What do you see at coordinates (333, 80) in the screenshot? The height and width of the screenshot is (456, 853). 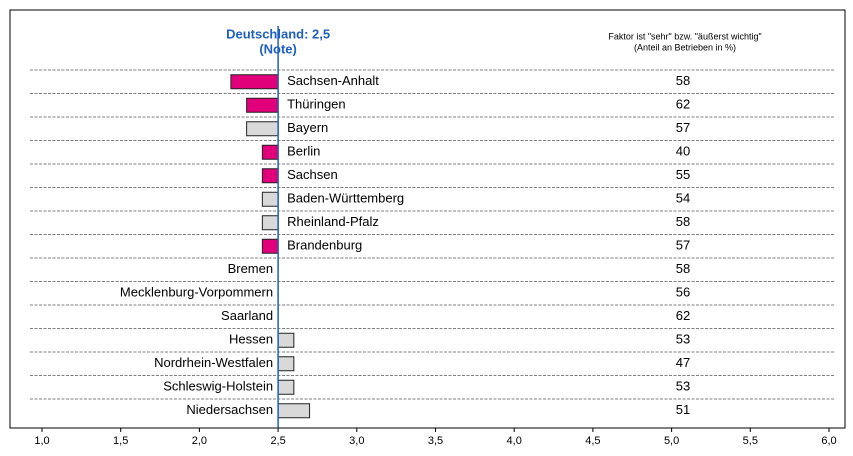 I see `category-label: Sachsen-Anhalt` at bounding box center [333, 80].